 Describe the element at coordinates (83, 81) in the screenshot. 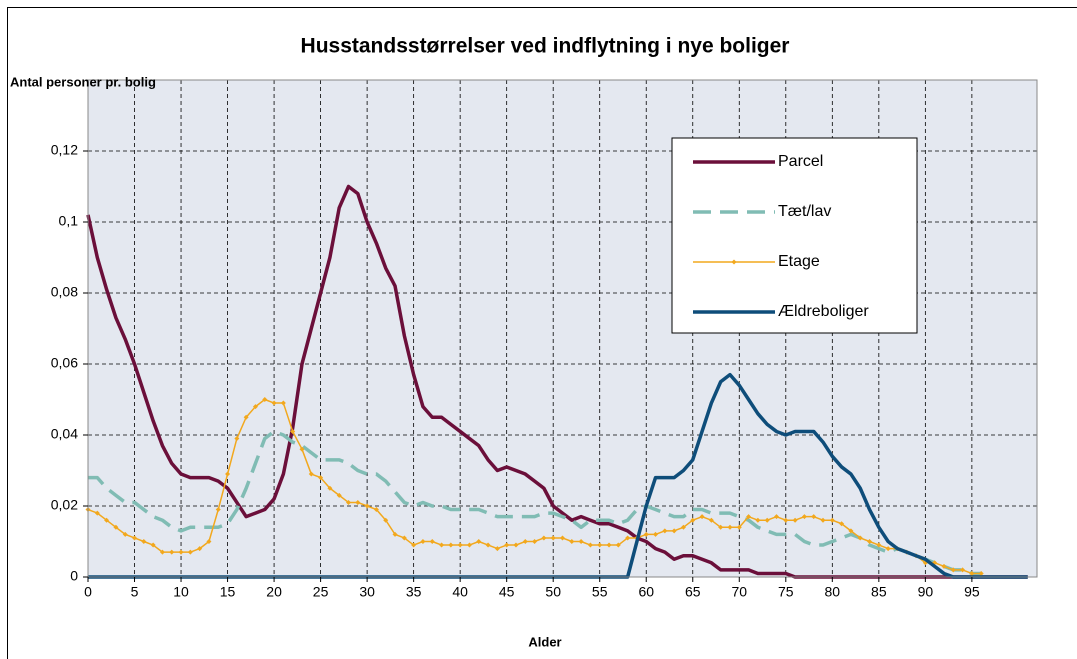

I see `y-axis-label: Antal personer pr. bolig` at that location.